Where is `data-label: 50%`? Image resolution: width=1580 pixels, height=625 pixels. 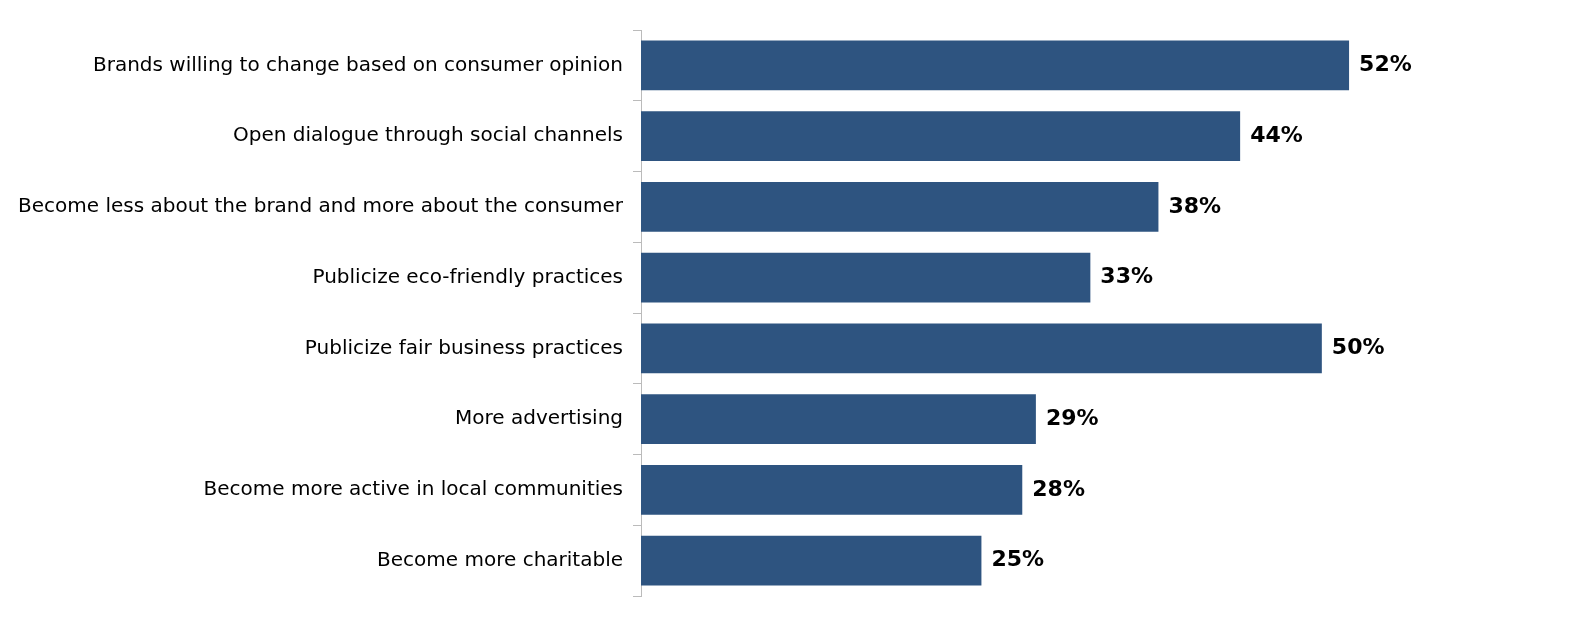
data-label: 50% is located at coordinates (1358, 347).